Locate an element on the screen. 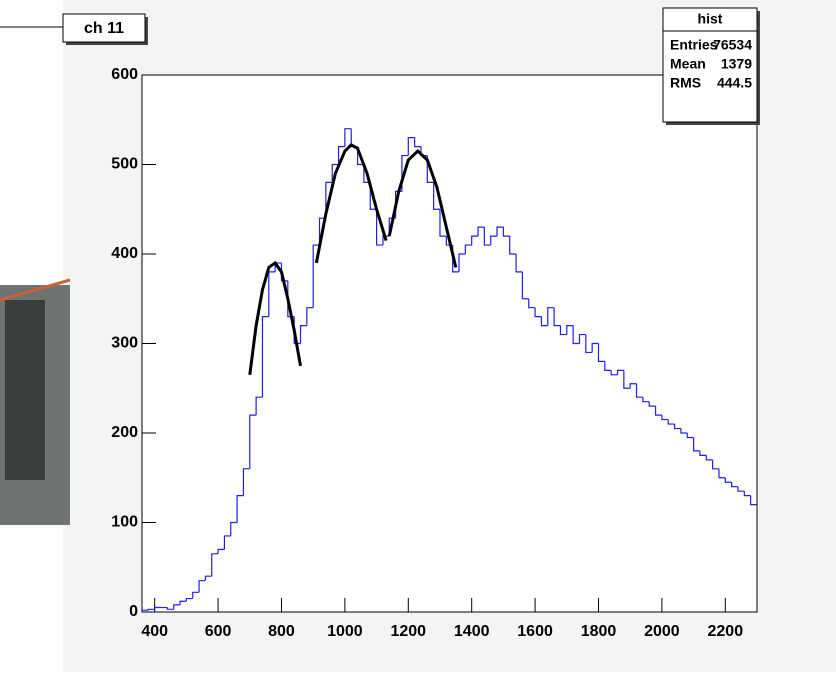 This screenshot has height=677, width=836. x-tick-label: 1600 is located at coordinates (535, 631).